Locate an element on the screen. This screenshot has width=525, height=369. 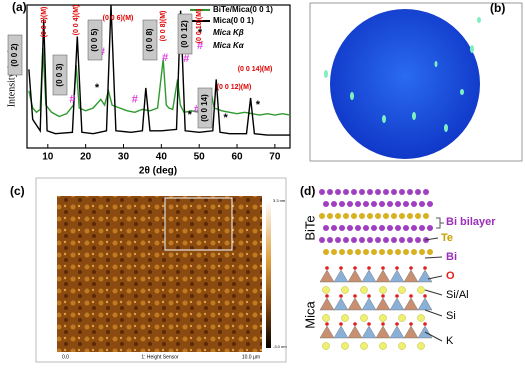
panel-label: (a) is located at coordinates (19, 7).